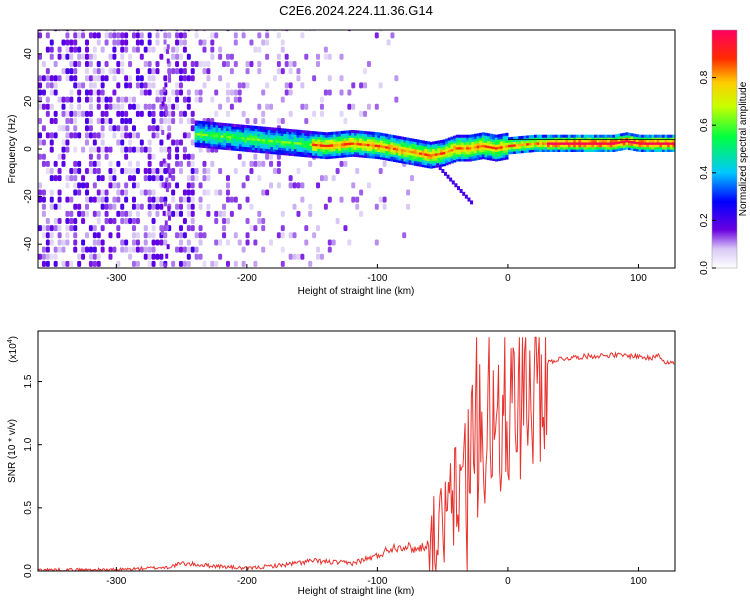 The height and width of the screenshot is (600, 750). Describe the element at coordinates (12, 451) in the screenshot. I see `snr-y-label: SNR (10 * v/v)` at that location.